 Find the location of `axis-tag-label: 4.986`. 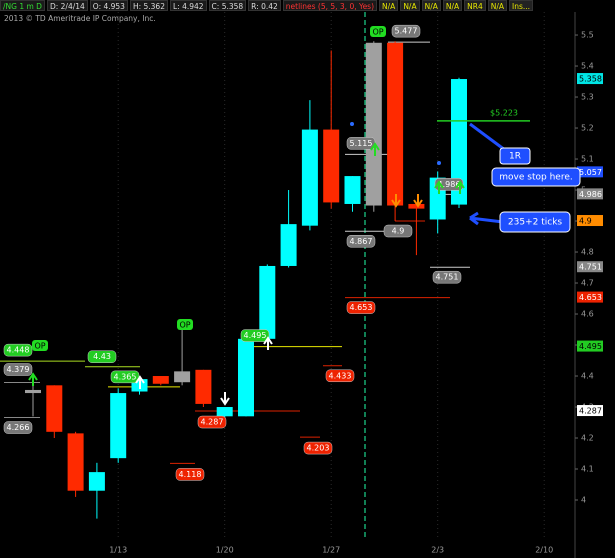

axis-tag-label: 4.986 is located at coordinates (590, 194).